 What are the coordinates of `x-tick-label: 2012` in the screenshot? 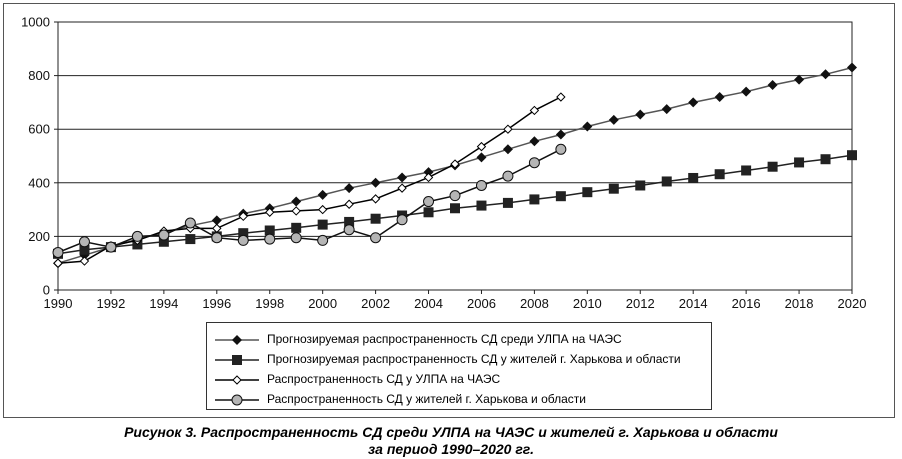 It's located at (640, 303).